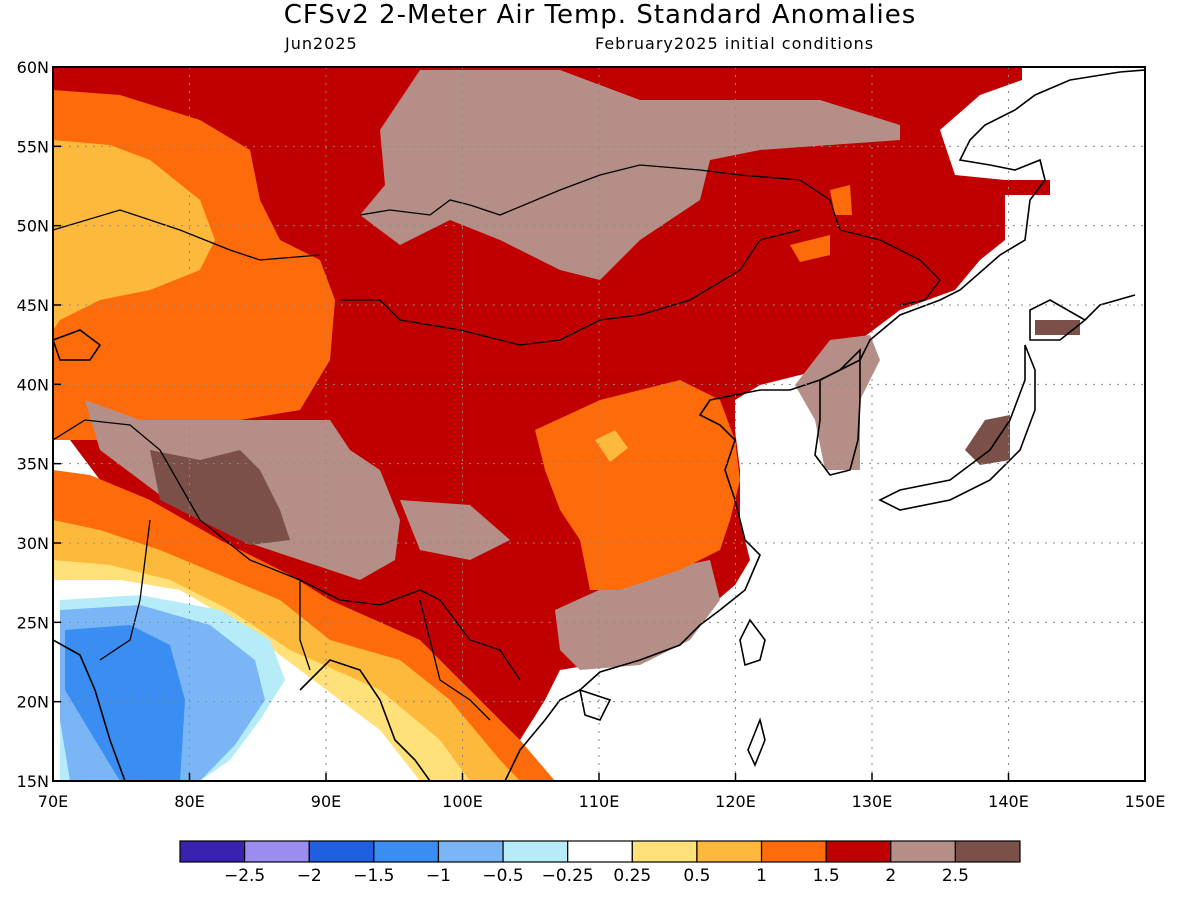  What do you see at coordinates (637, 485) in the screenshot?
I see `anomaly-region-1.5-china` at bounding box center [637, 485].